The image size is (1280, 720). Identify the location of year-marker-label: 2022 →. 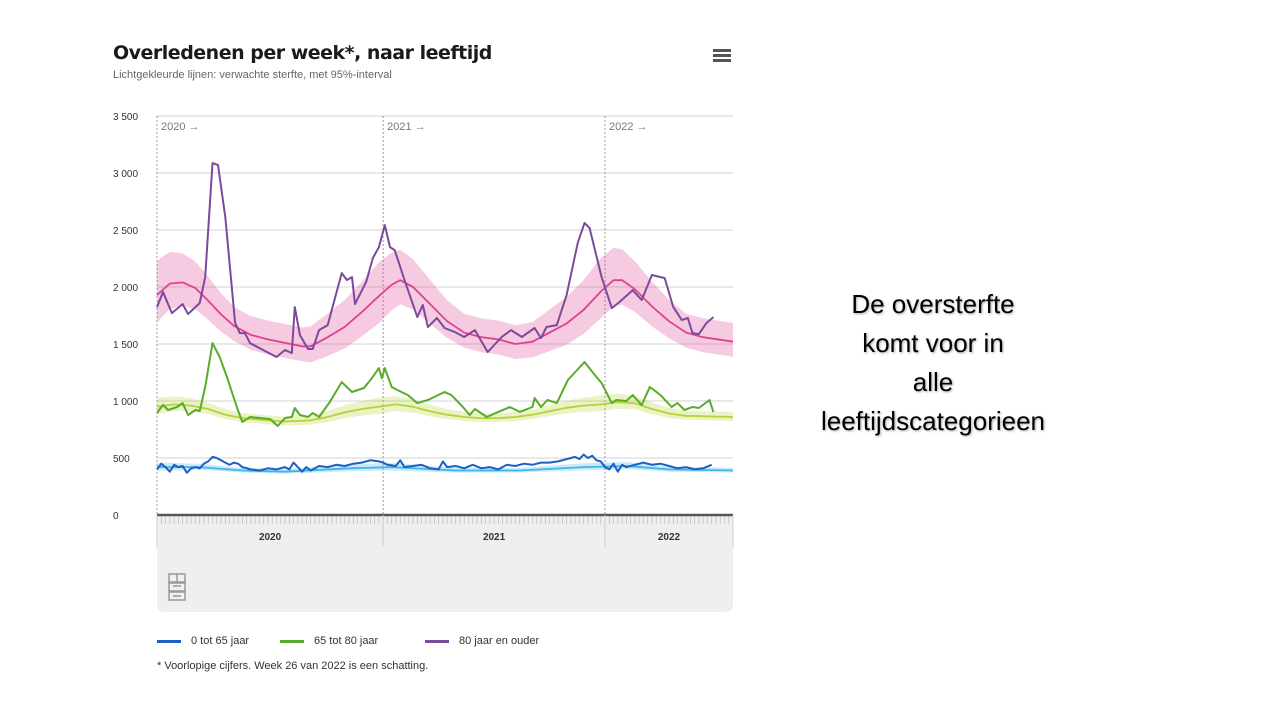
(628, 127).